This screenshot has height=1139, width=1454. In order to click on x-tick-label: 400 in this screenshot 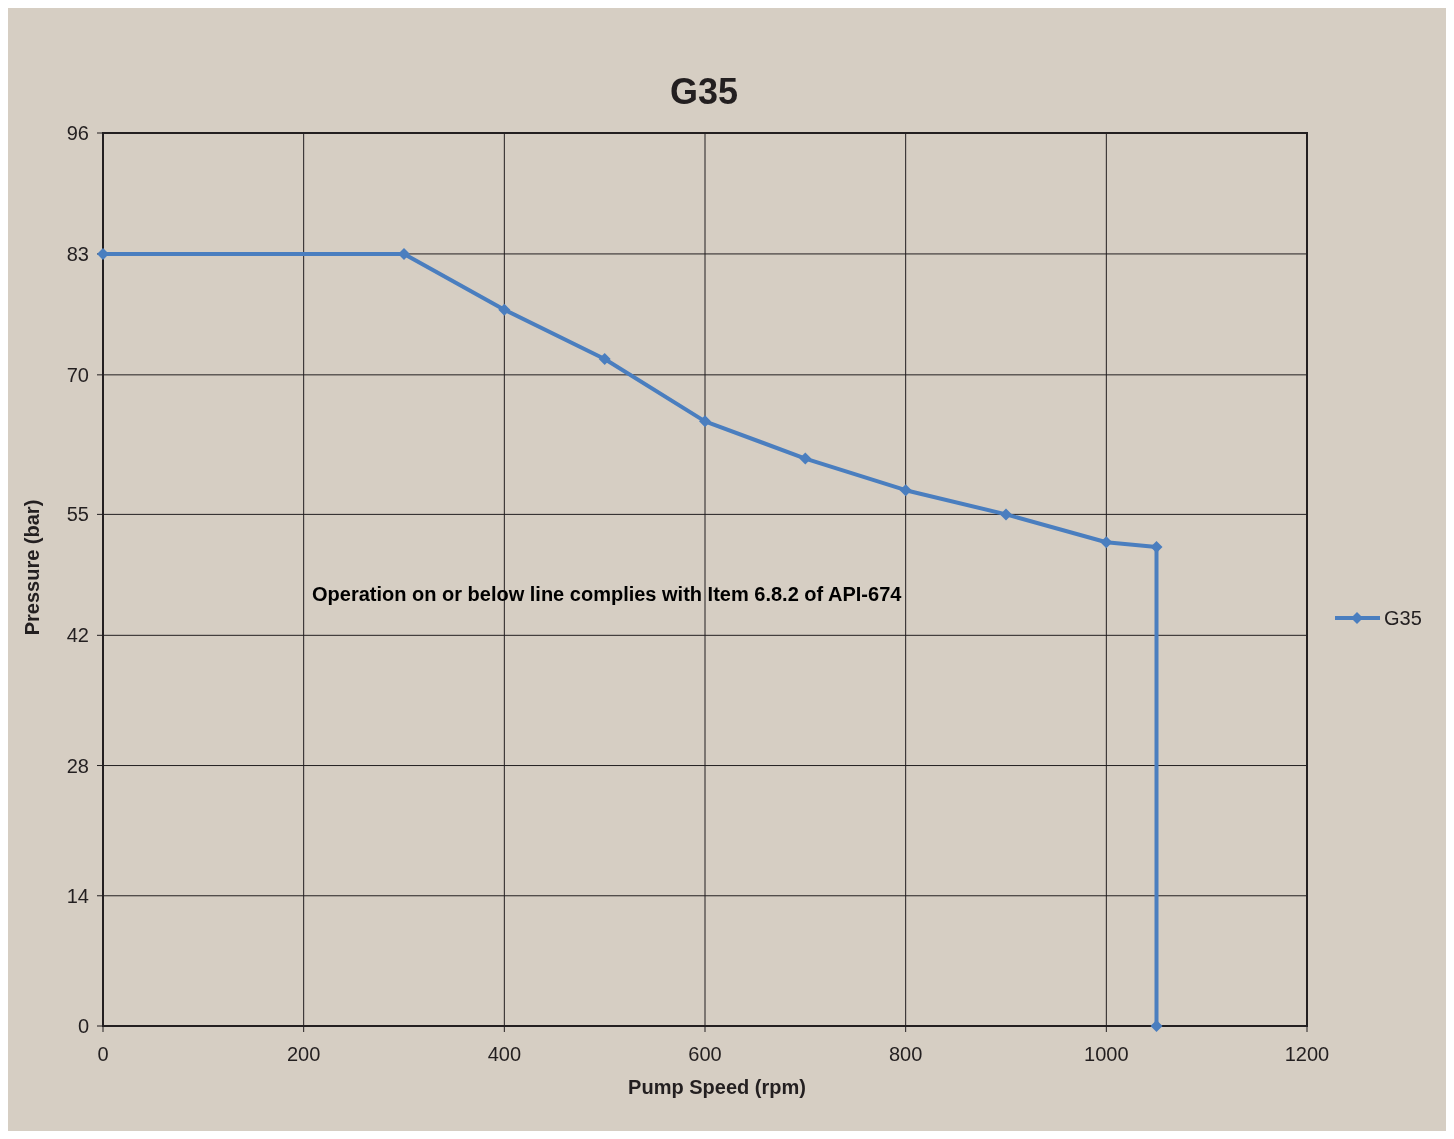, I will do `click(504, 1054)`.